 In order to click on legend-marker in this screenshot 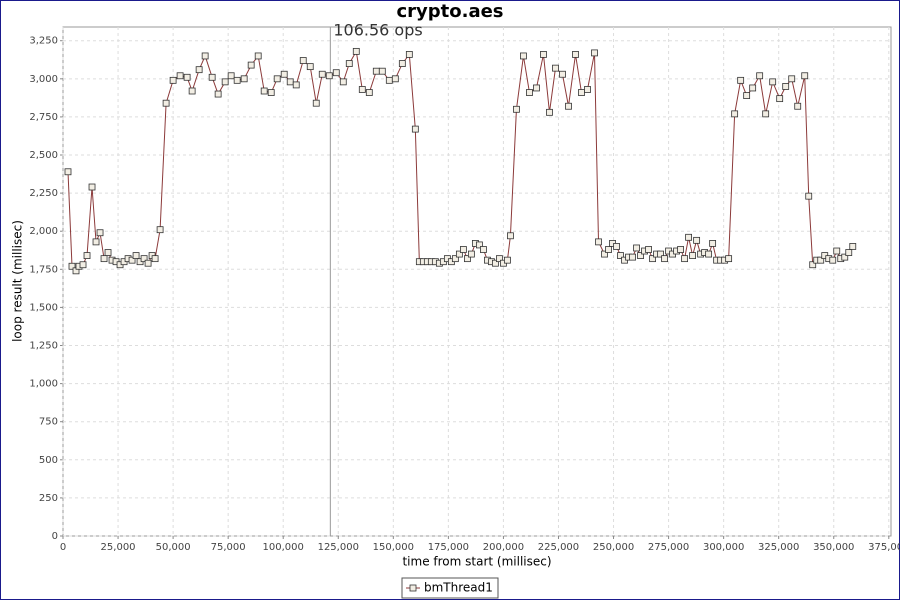, I will do `click(413, 588)`.